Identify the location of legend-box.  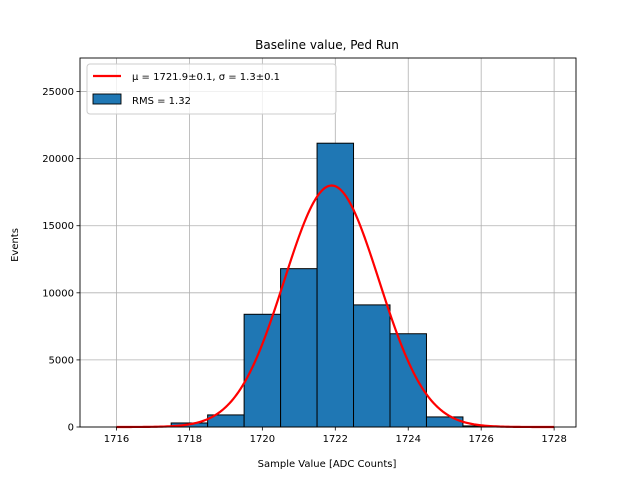
(211, 89).